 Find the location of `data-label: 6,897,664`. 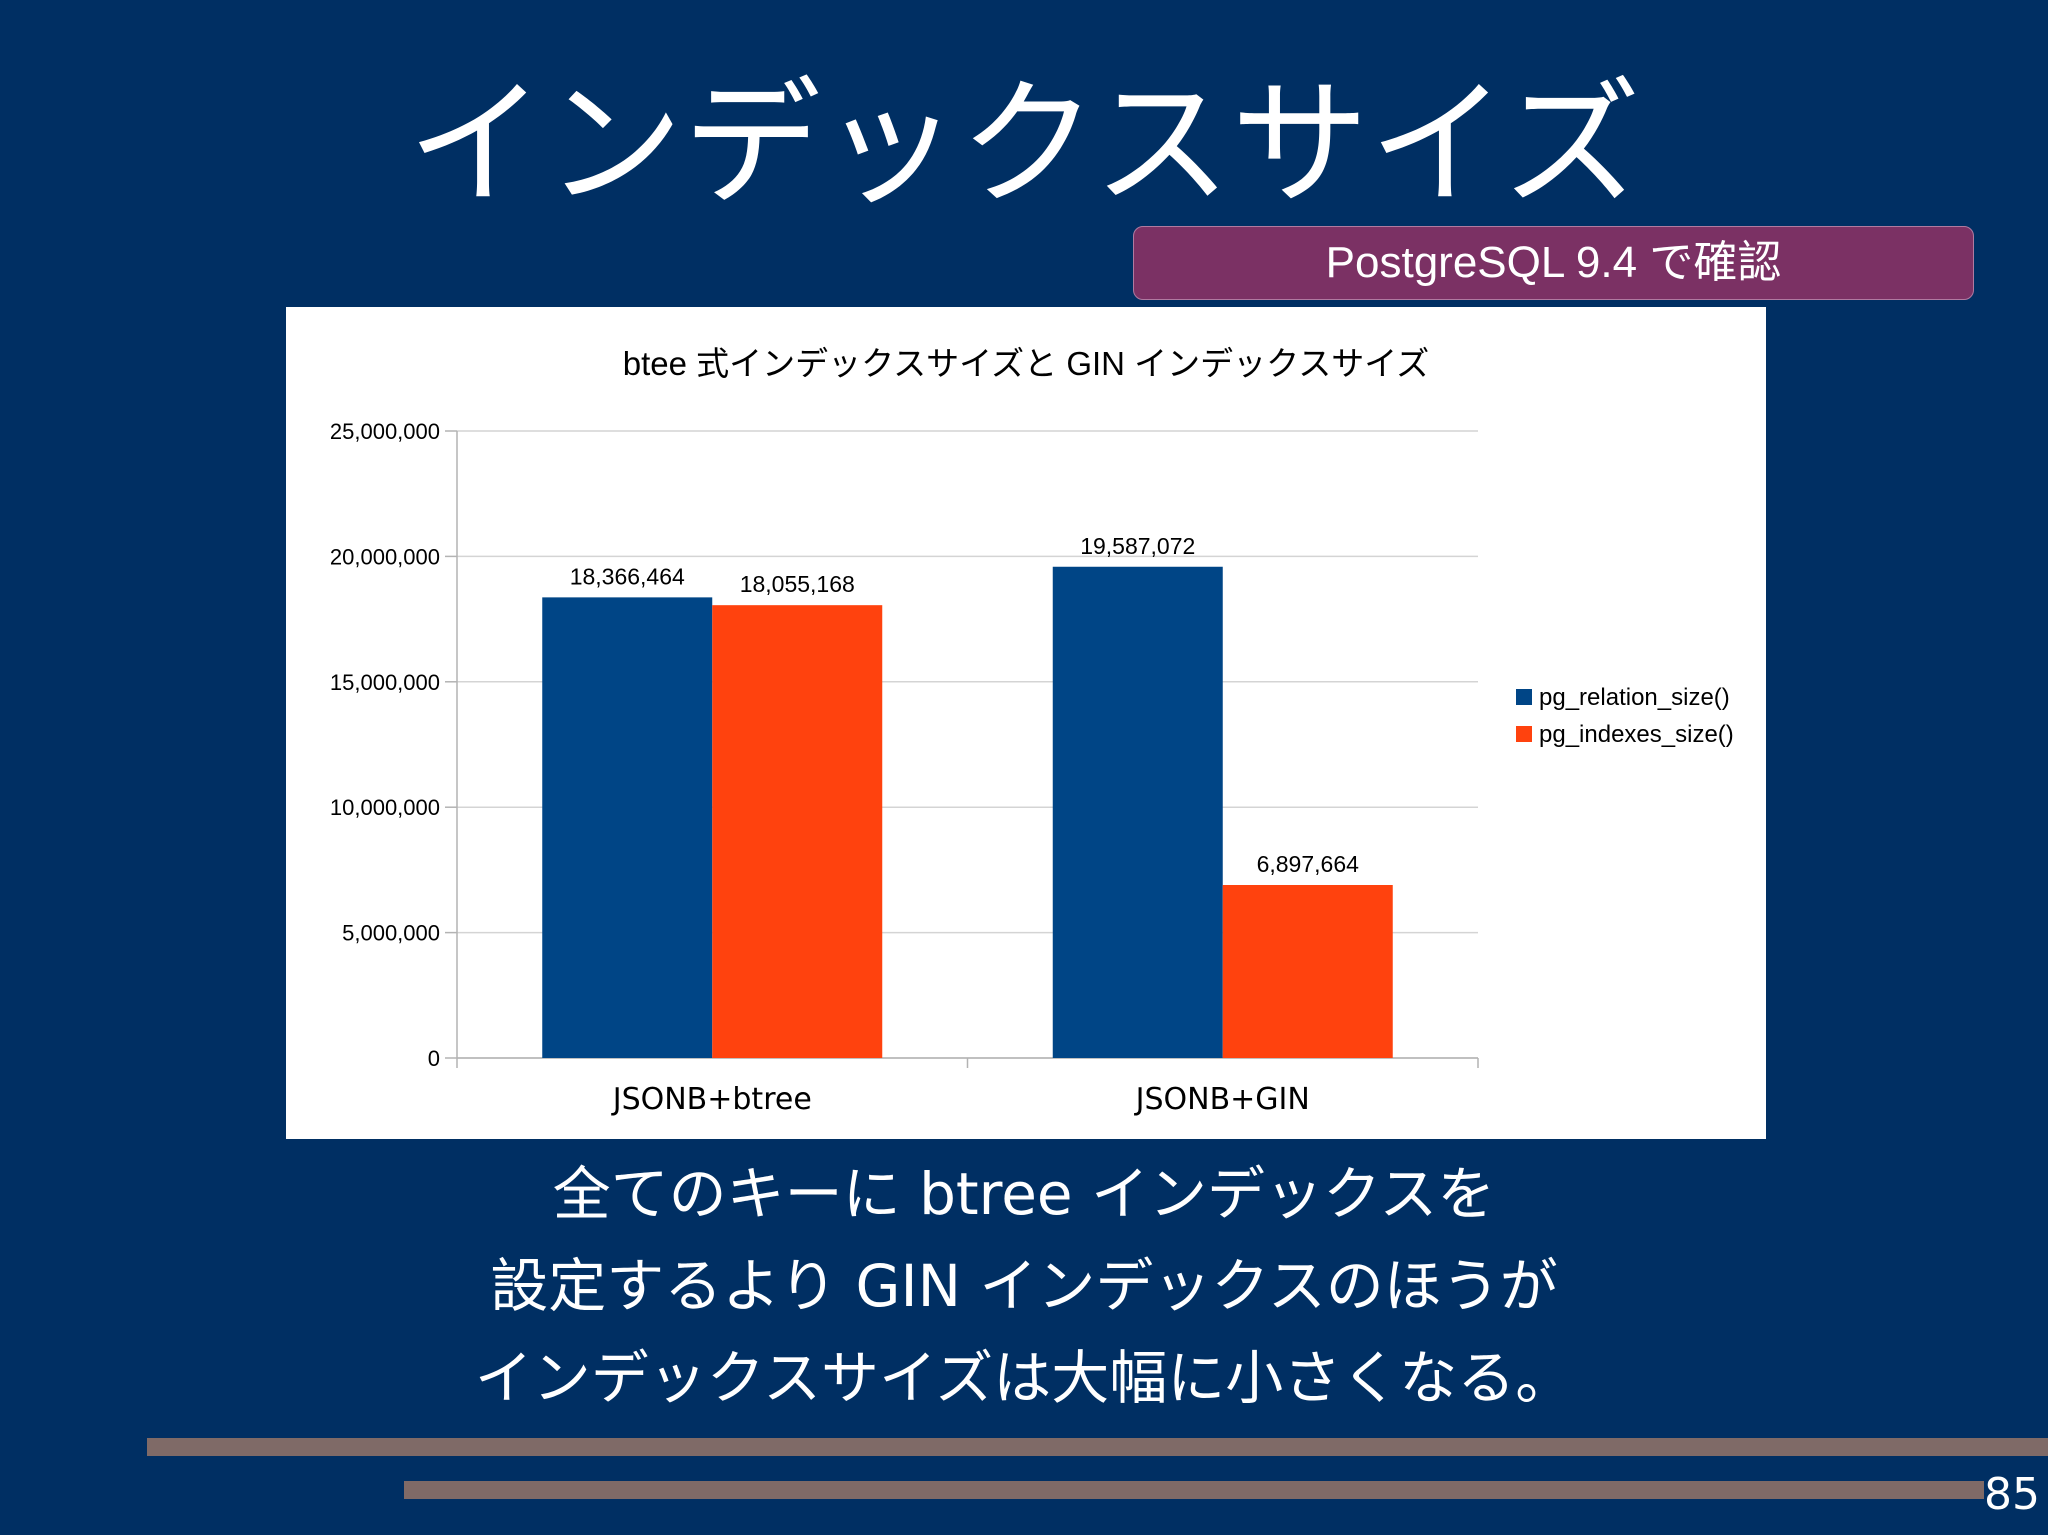

data-label: 6,897,664 is located at coordinates (1308, 864).